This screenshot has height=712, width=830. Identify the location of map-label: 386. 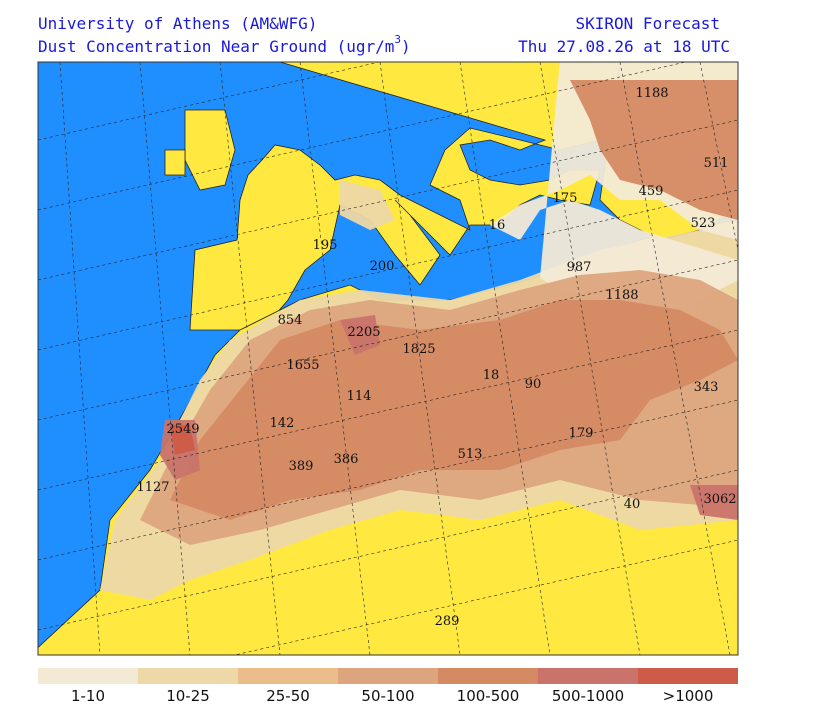
(346, 459).